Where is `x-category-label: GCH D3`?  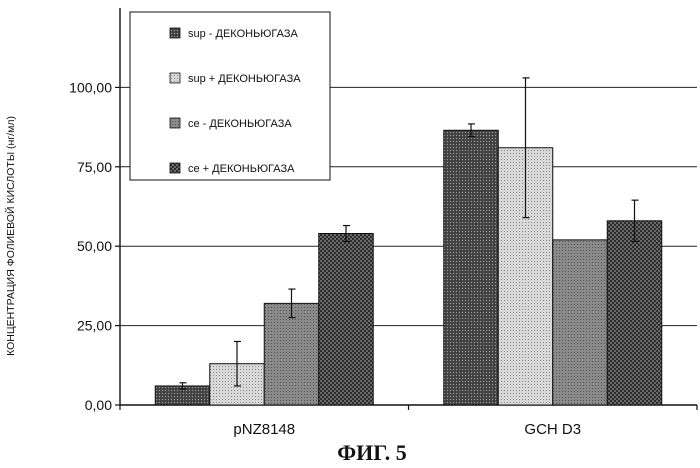 x-category-label: GCH D3 is located at coordinates (552, 429).